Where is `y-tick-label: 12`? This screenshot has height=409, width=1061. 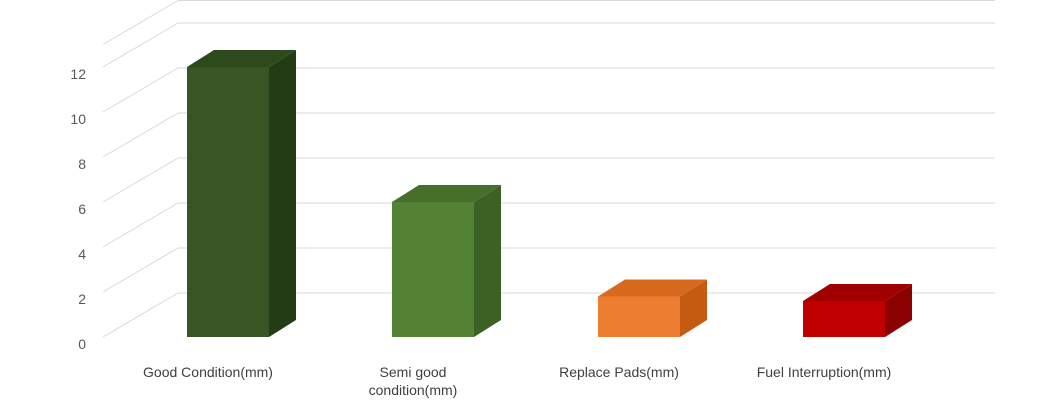
y-tick-label: 12 is located at coordinates (78, 74).